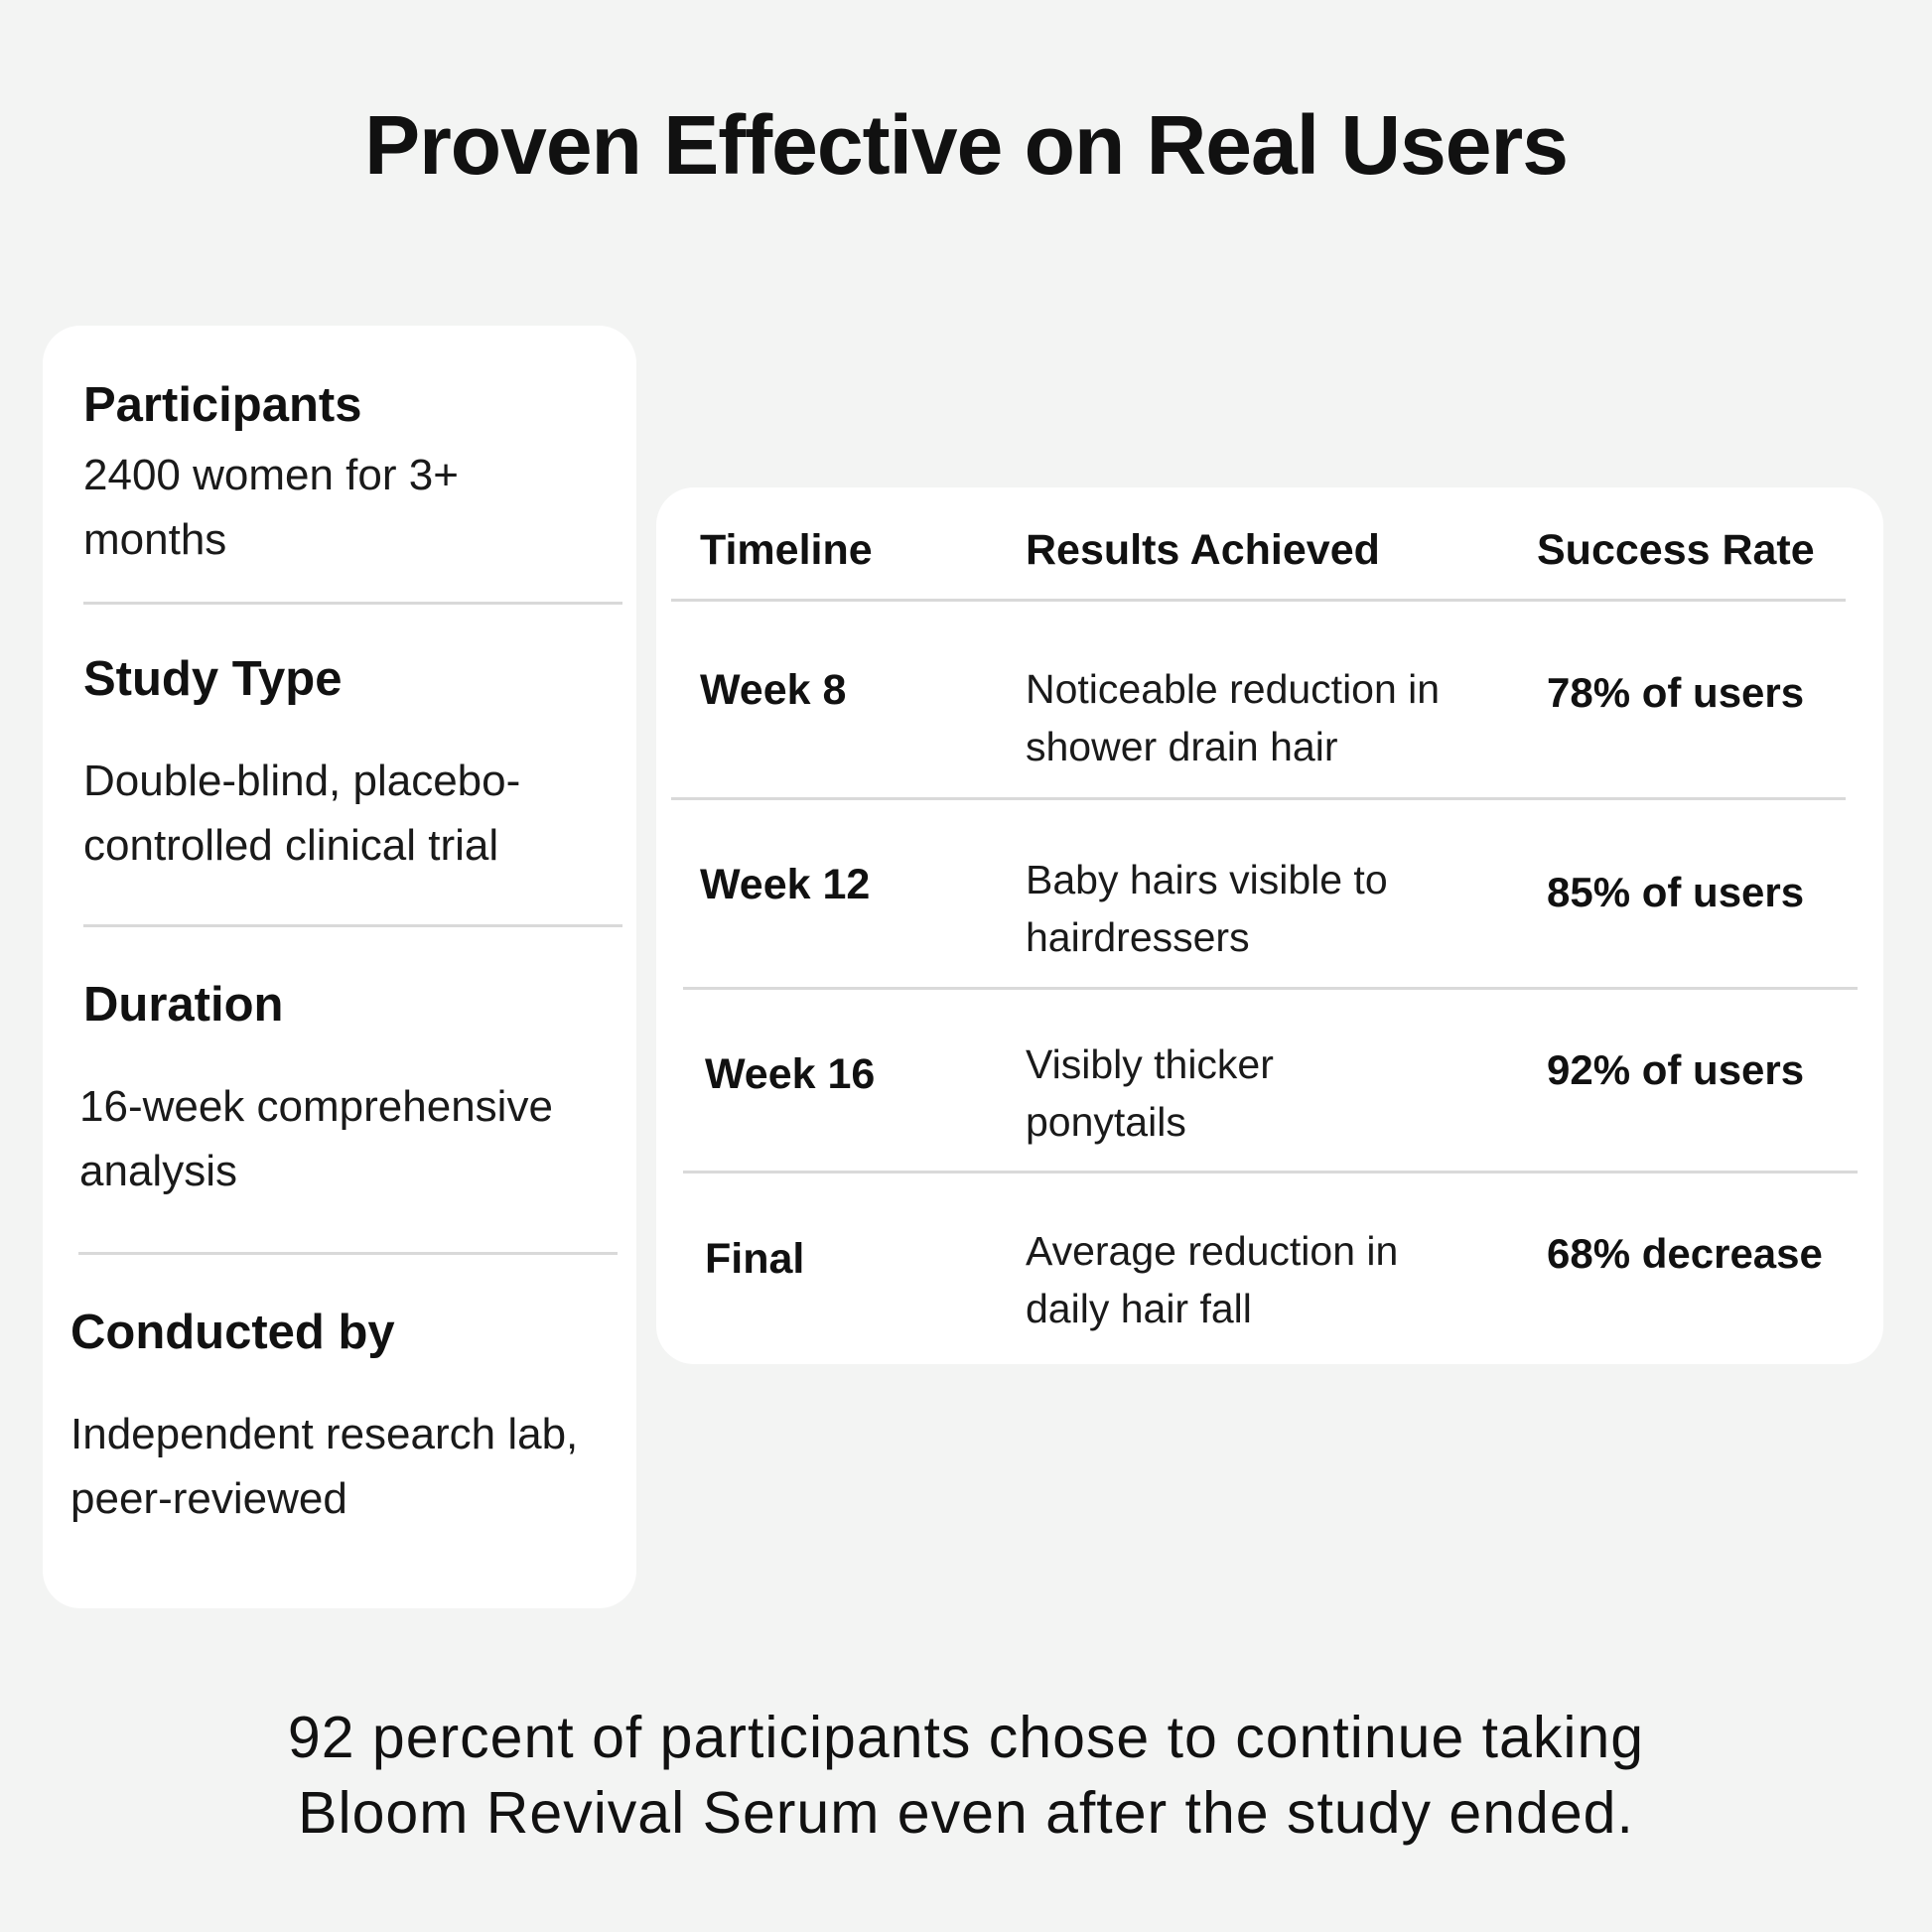  What do you see at coordinates (1676, 1069) in the screenshot?
I see `row-success-rate: 92% of users` at bounding box center [1676, 1069].